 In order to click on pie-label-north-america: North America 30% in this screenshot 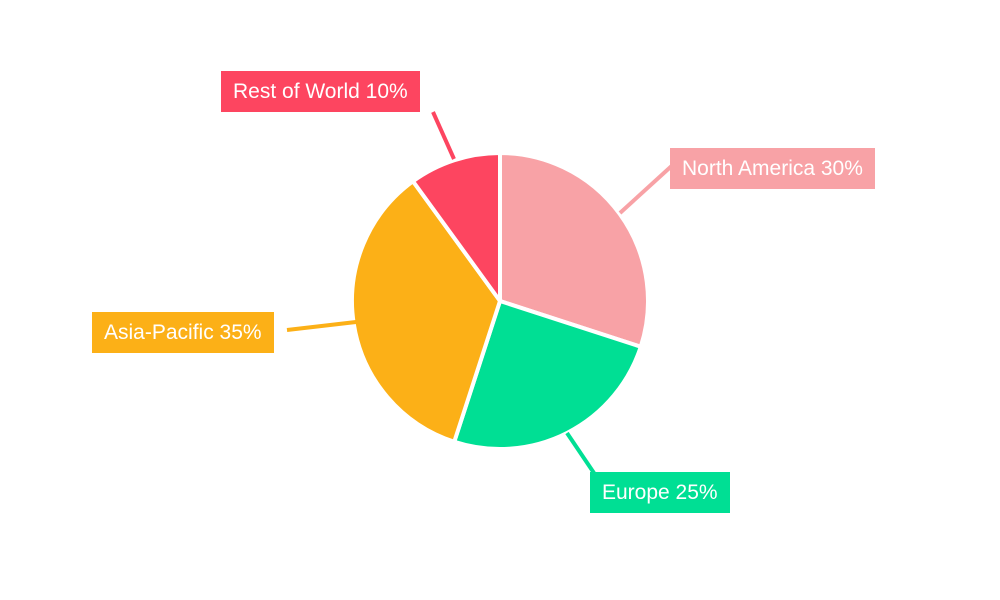, I will do `click(772, 168)`.